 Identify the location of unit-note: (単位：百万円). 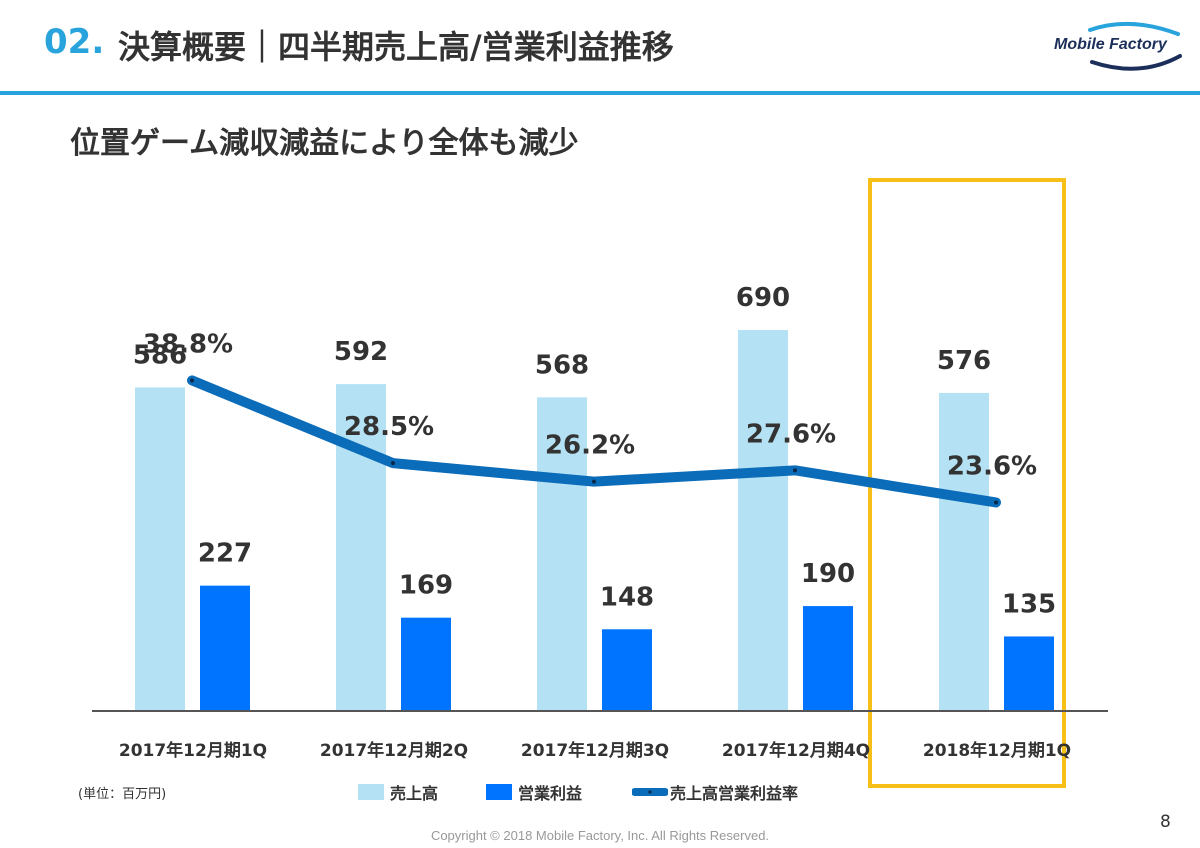
(122, 794).